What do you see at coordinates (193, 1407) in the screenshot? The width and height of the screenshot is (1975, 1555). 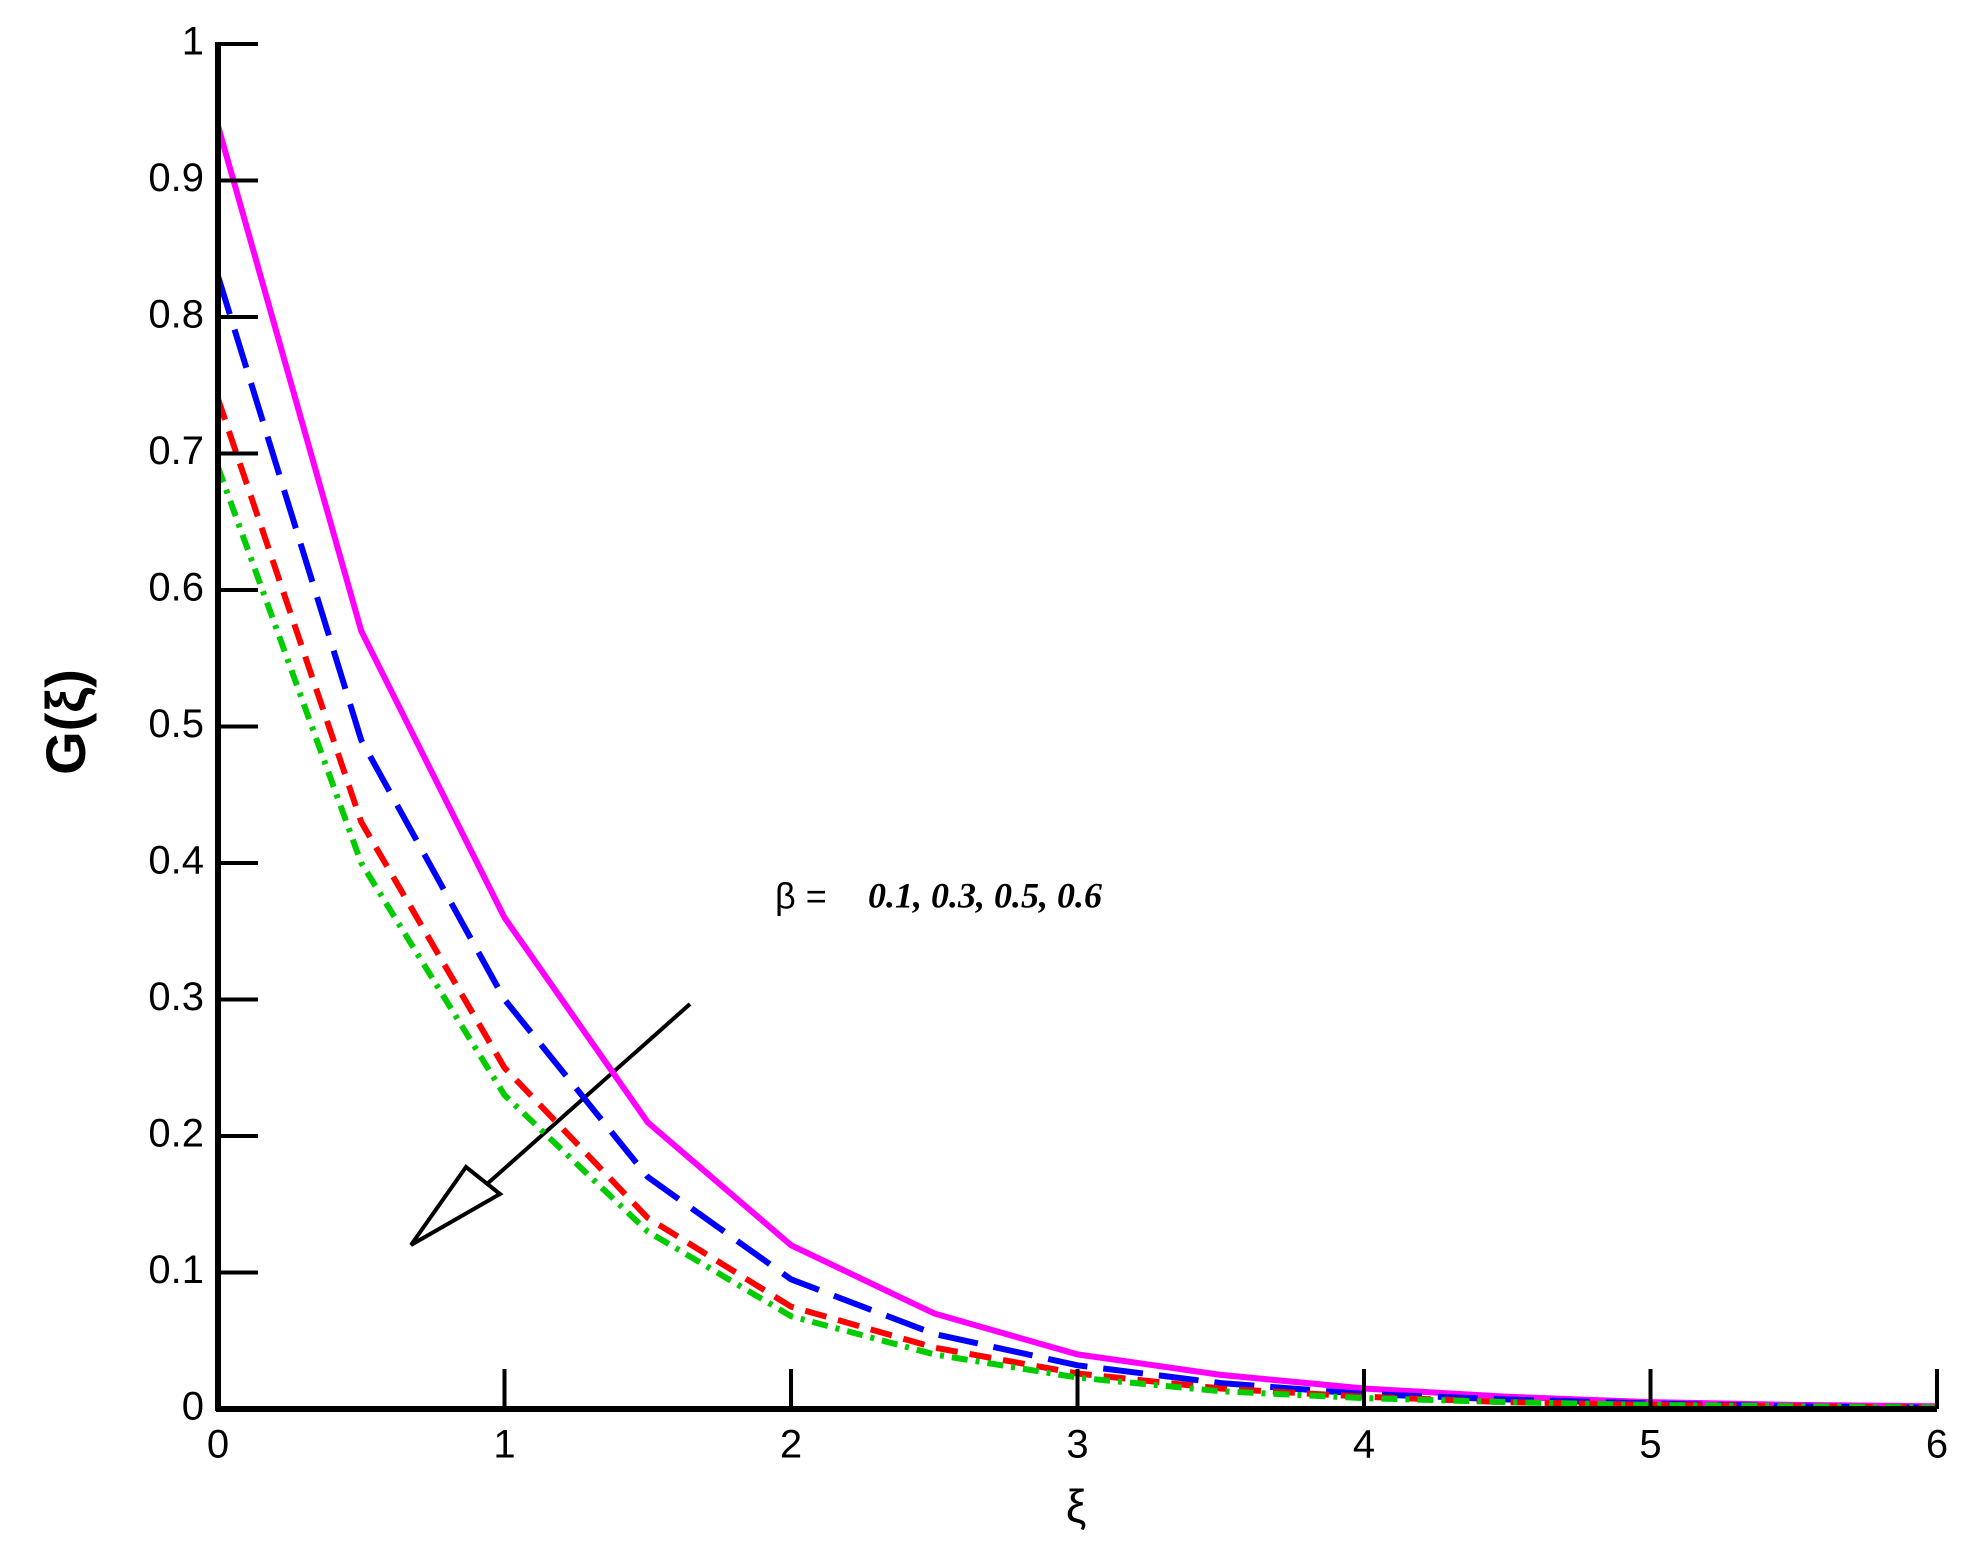 I see `y-tick-label: 0` at bounding box center [193, 1407].